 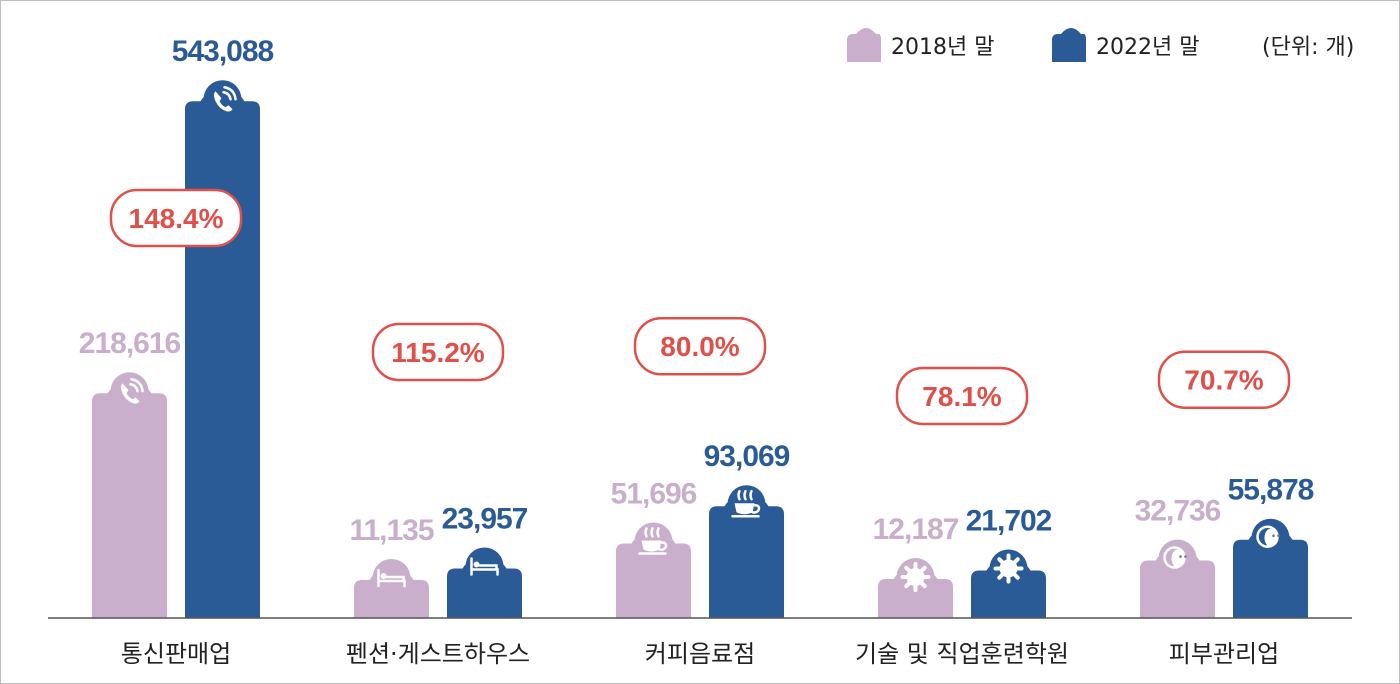 What do you see at coordinates (1224, 654) in the screenshot?
I see `category-label-skin-care: 피부관리업` at bounding box center [1224, 654].